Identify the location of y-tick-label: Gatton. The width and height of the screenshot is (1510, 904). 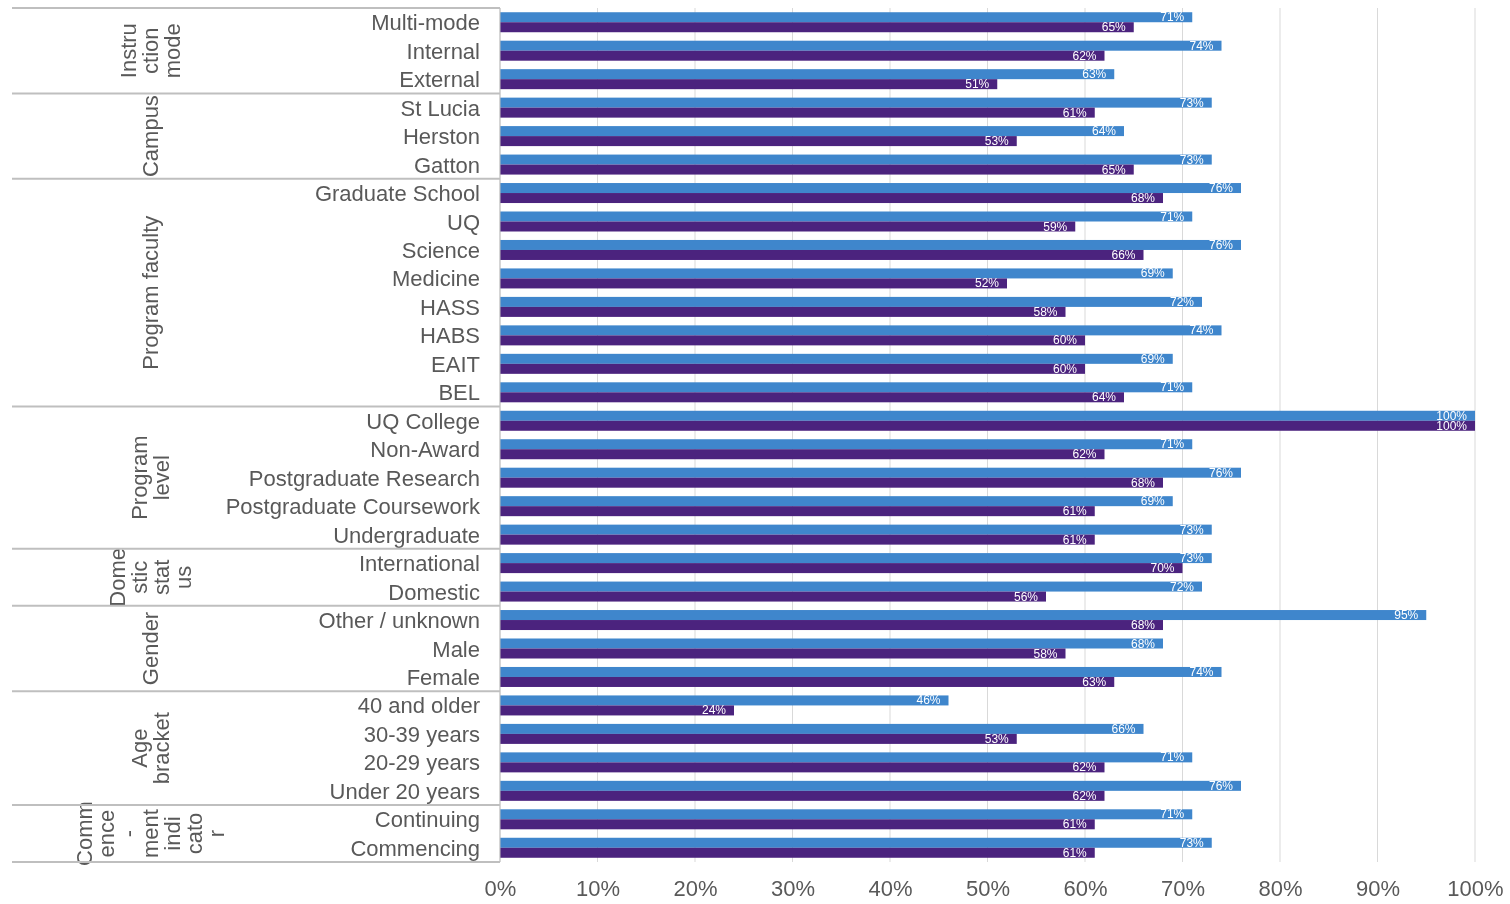
(446, 165).